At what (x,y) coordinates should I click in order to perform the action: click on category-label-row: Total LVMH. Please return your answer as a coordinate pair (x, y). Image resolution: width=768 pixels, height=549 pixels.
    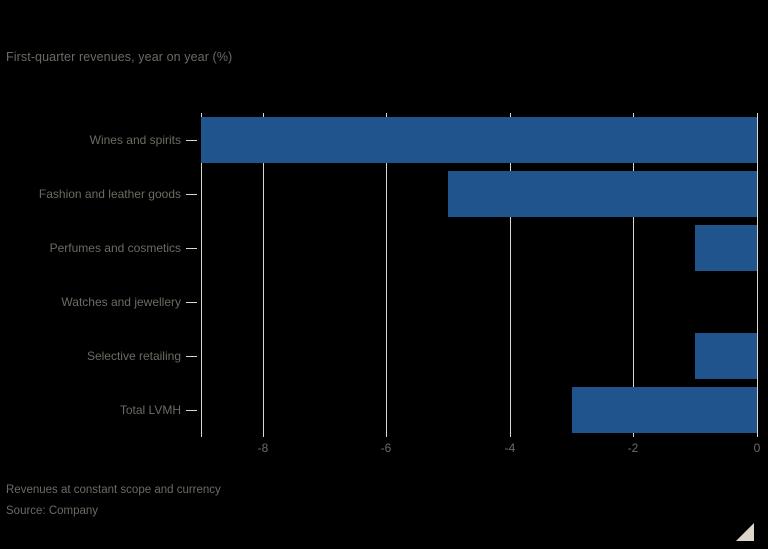
    Looking at the image, I should click on (100, 410).